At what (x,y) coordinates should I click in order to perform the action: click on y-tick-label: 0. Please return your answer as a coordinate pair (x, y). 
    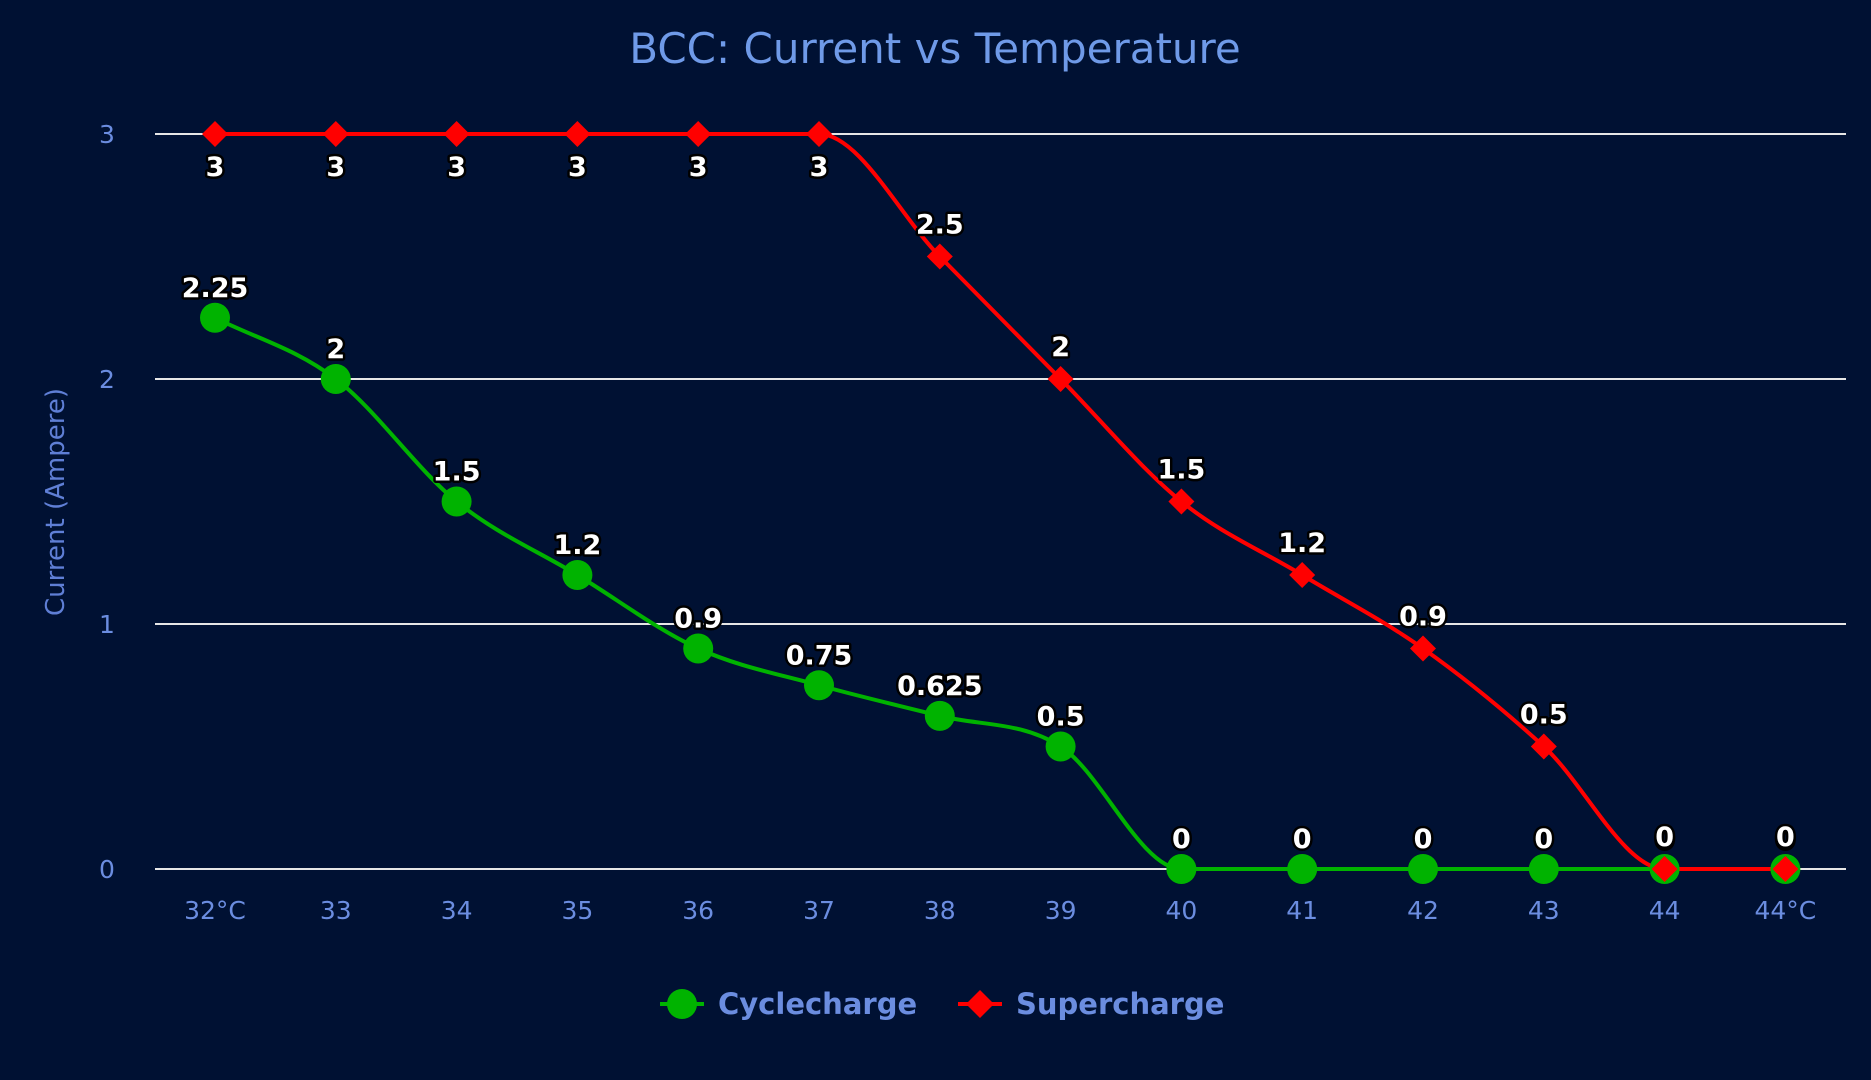
    Looking at the image, I should click on (107, 869).